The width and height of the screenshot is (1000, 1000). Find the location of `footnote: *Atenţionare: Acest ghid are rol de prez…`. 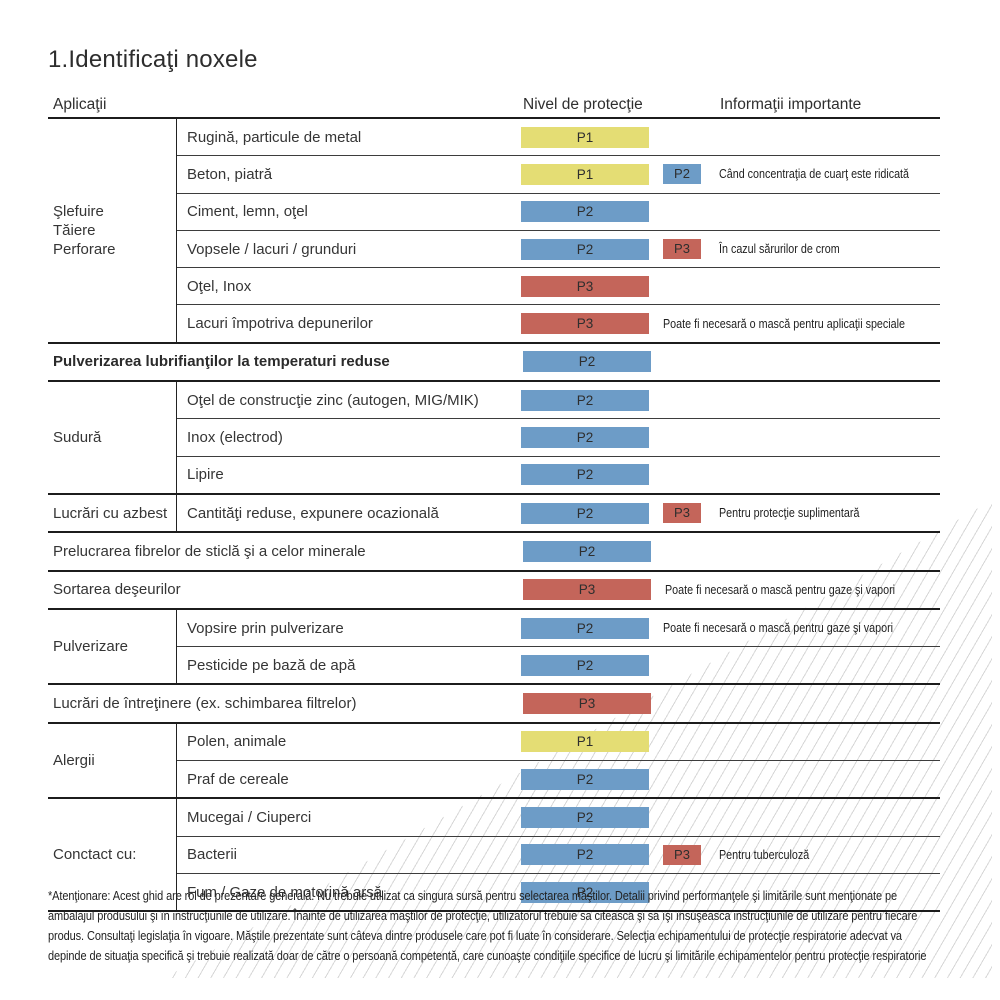

footnote: *Atenţionare: Acest ghid are rol de prez… is located at coordinates (487, 925).